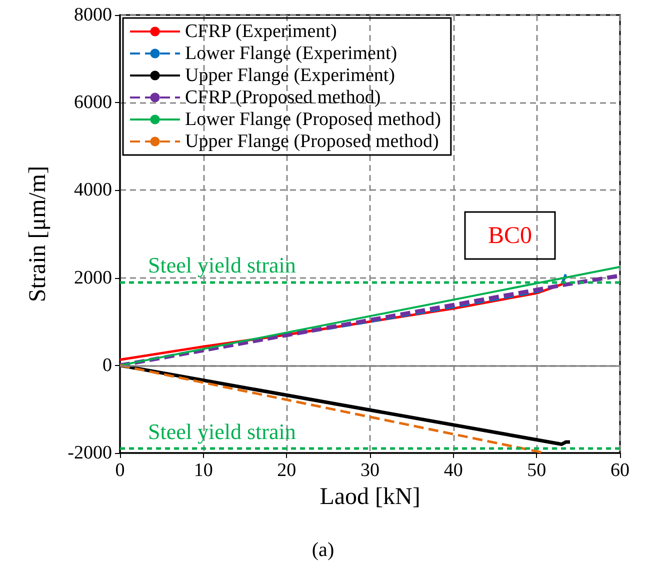 This screenshot has height=575, width=646. What do you see at coordinates (283, 97) in the screenshot?
I see `legend-label: CFRP (Proposed method)` at bounding box center [283, 97].